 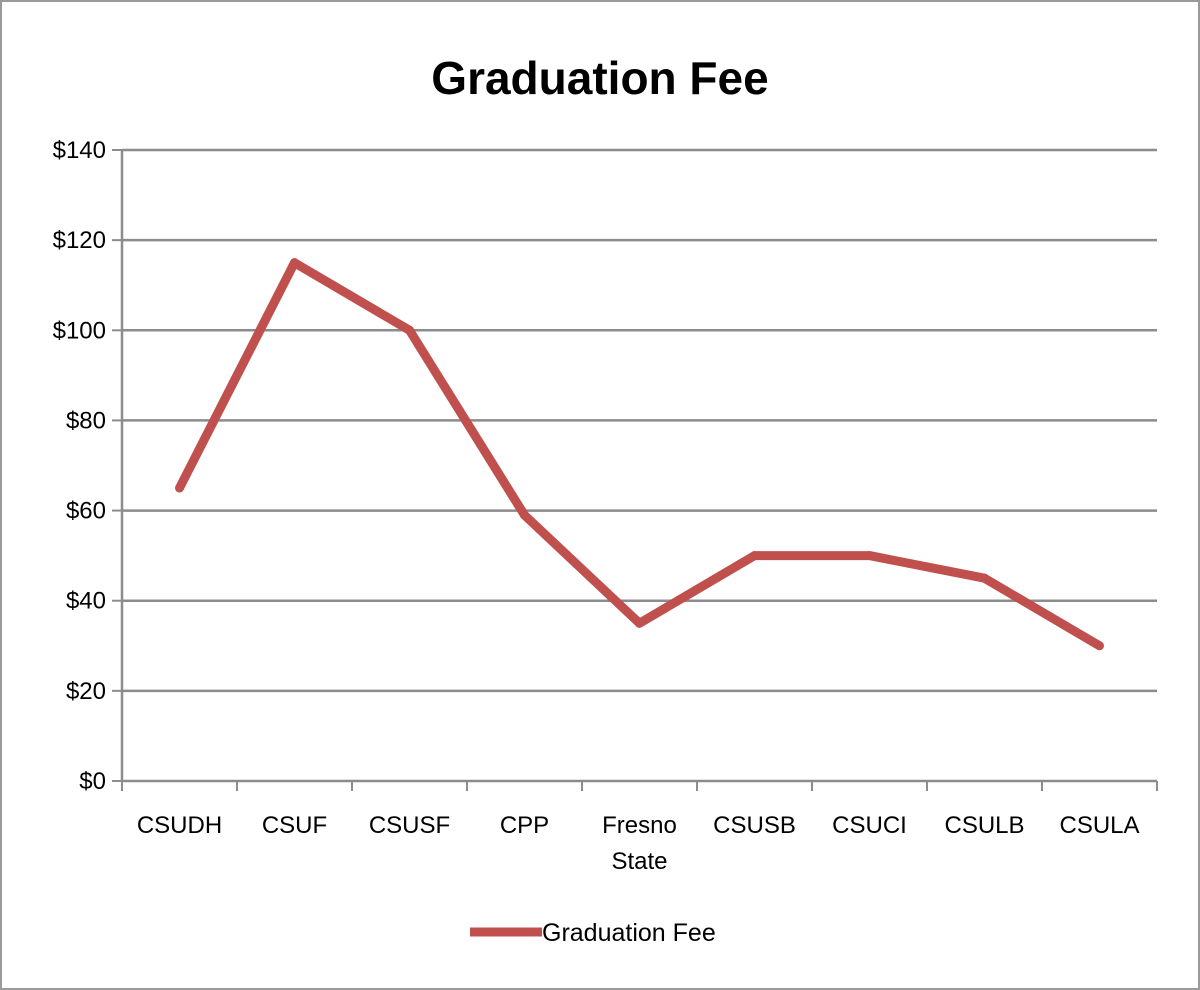 I want to click on x-tick-label: CSUSB, so click(x=754, y=825).